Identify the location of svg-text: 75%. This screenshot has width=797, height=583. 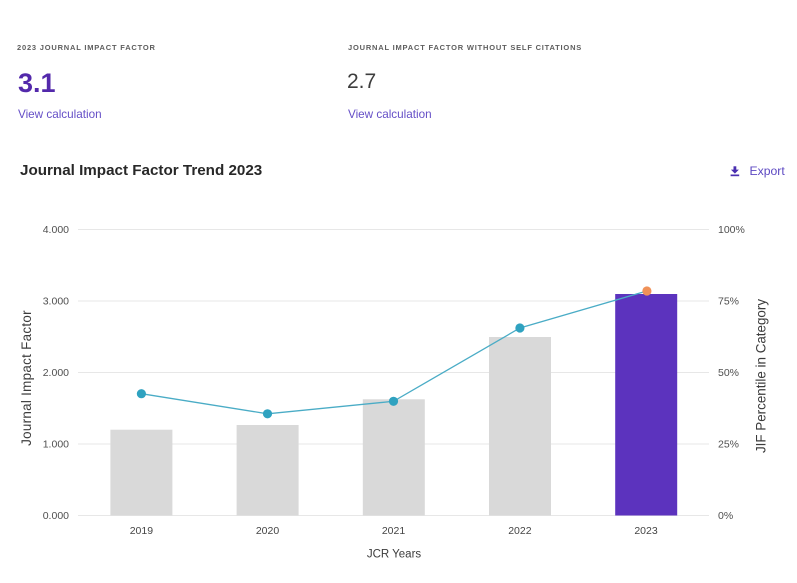
(728, 302).